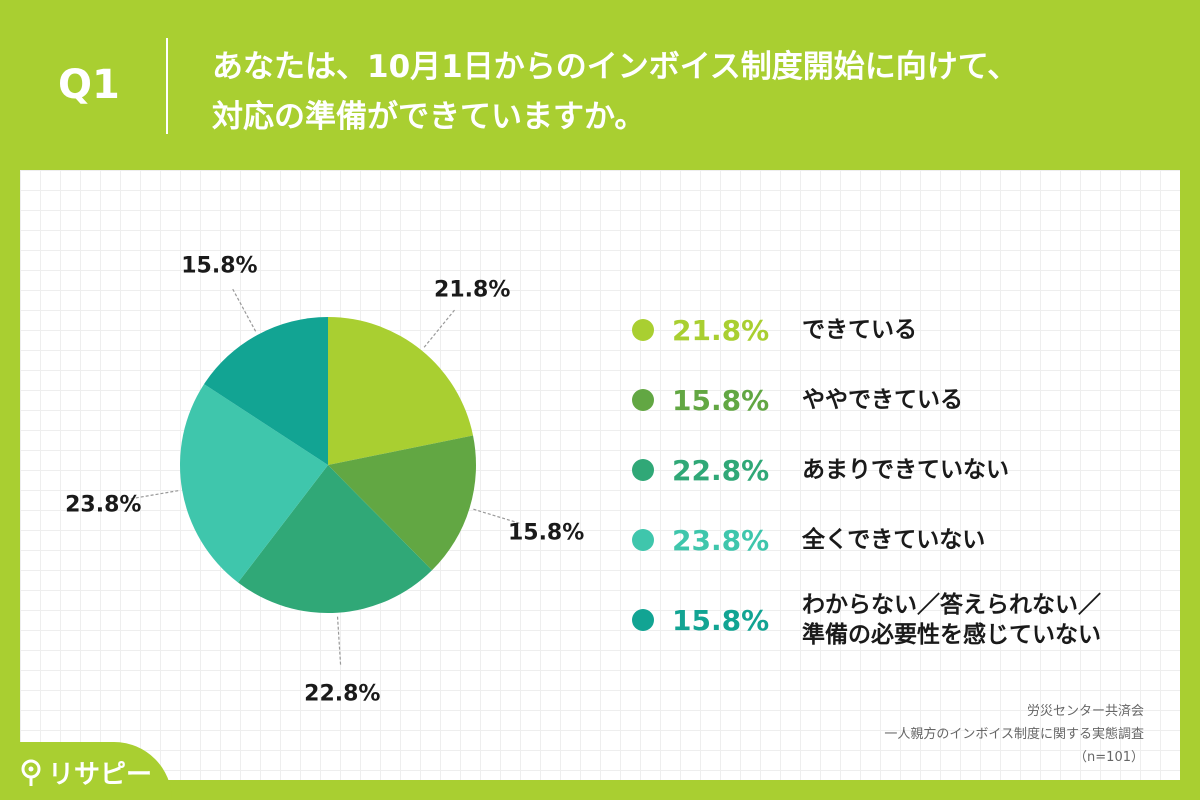 This screenshot has width=1200, height=800. I want to click on source-line-3: （n=101）, so click(1109, 757).